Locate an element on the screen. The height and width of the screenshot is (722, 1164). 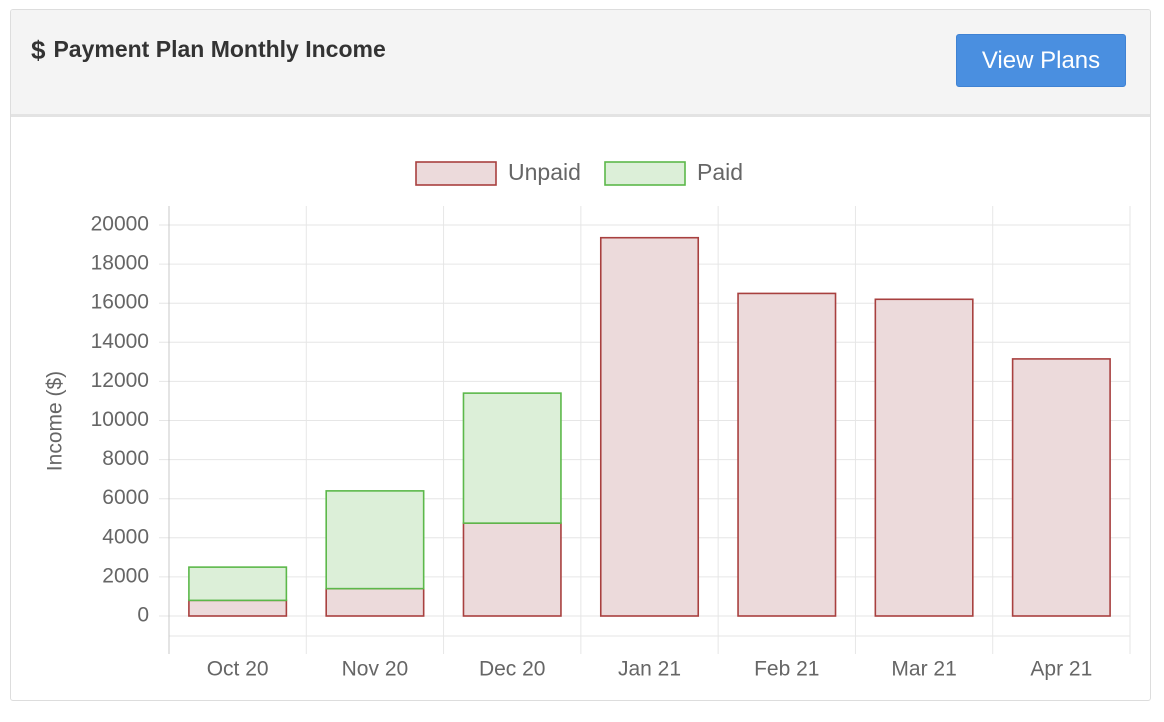
y-tick-label: 0 is located at coordinates (143, 615).